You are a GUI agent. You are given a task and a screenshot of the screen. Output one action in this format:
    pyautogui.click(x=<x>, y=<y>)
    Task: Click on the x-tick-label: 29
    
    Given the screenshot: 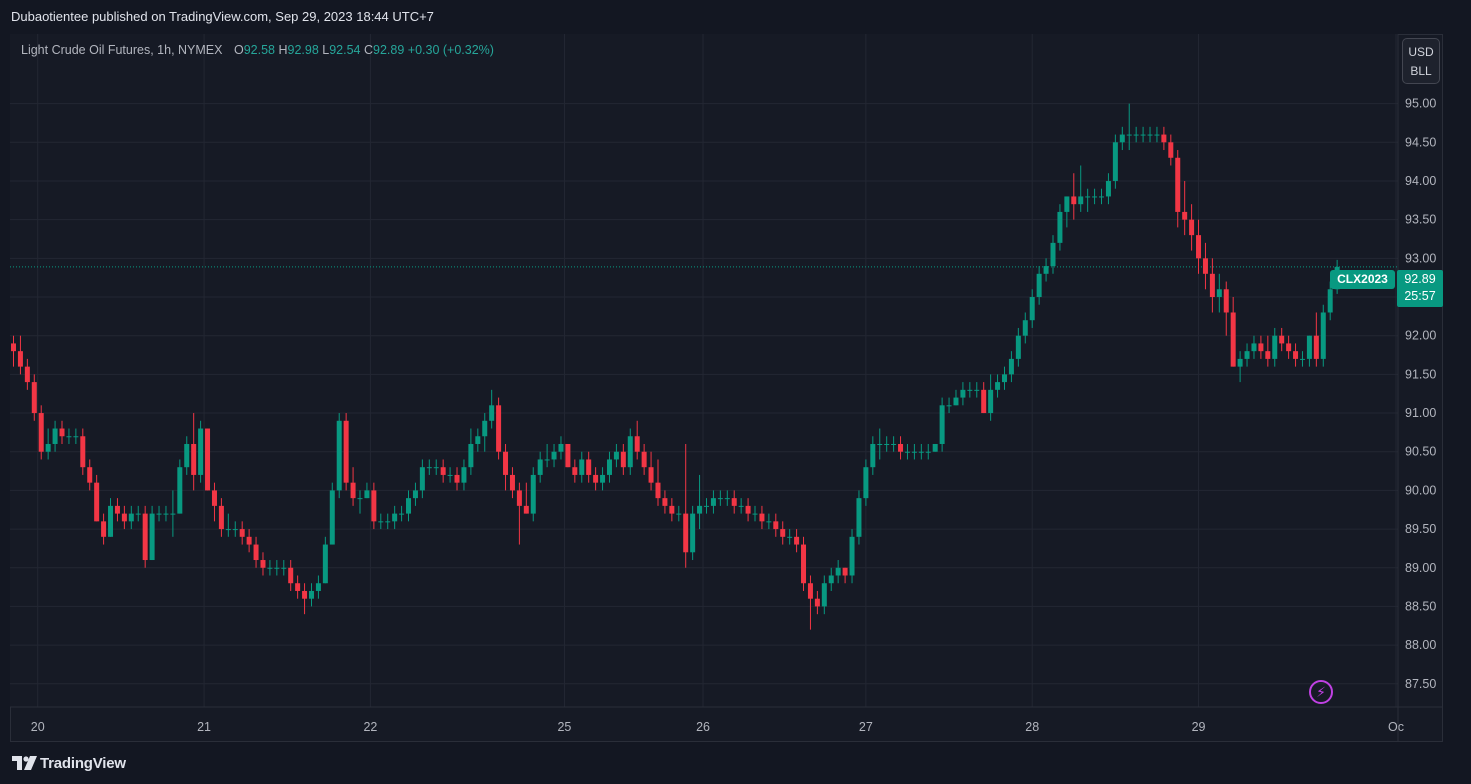 What is the action you would take?
    pyautogui.click(x=1199, y=727)
    